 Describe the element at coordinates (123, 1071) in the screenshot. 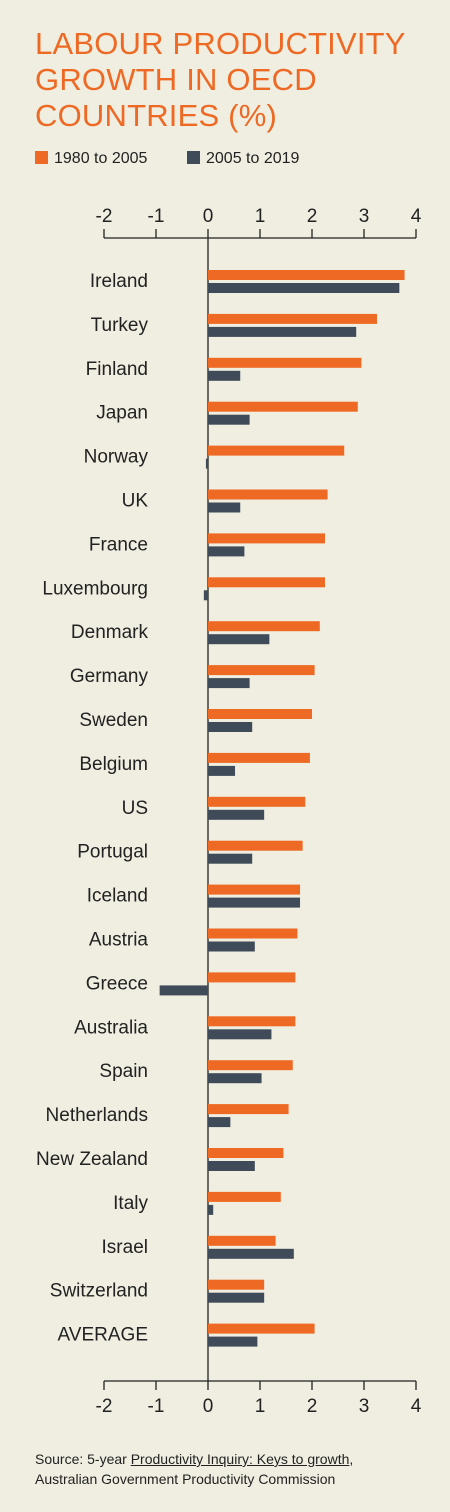

I see `category-label: Spain` at that location.